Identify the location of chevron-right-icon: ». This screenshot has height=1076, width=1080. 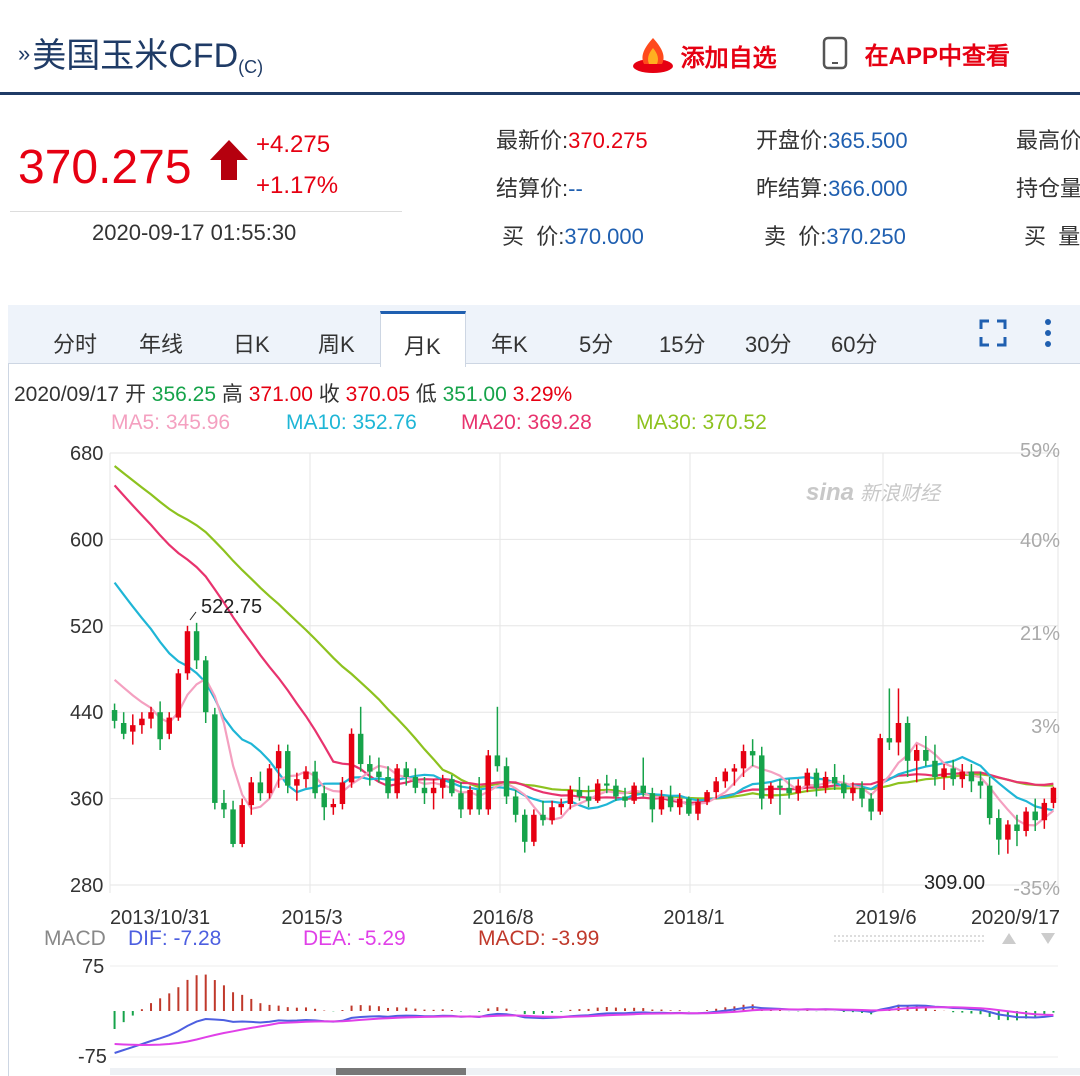
(24, 53).